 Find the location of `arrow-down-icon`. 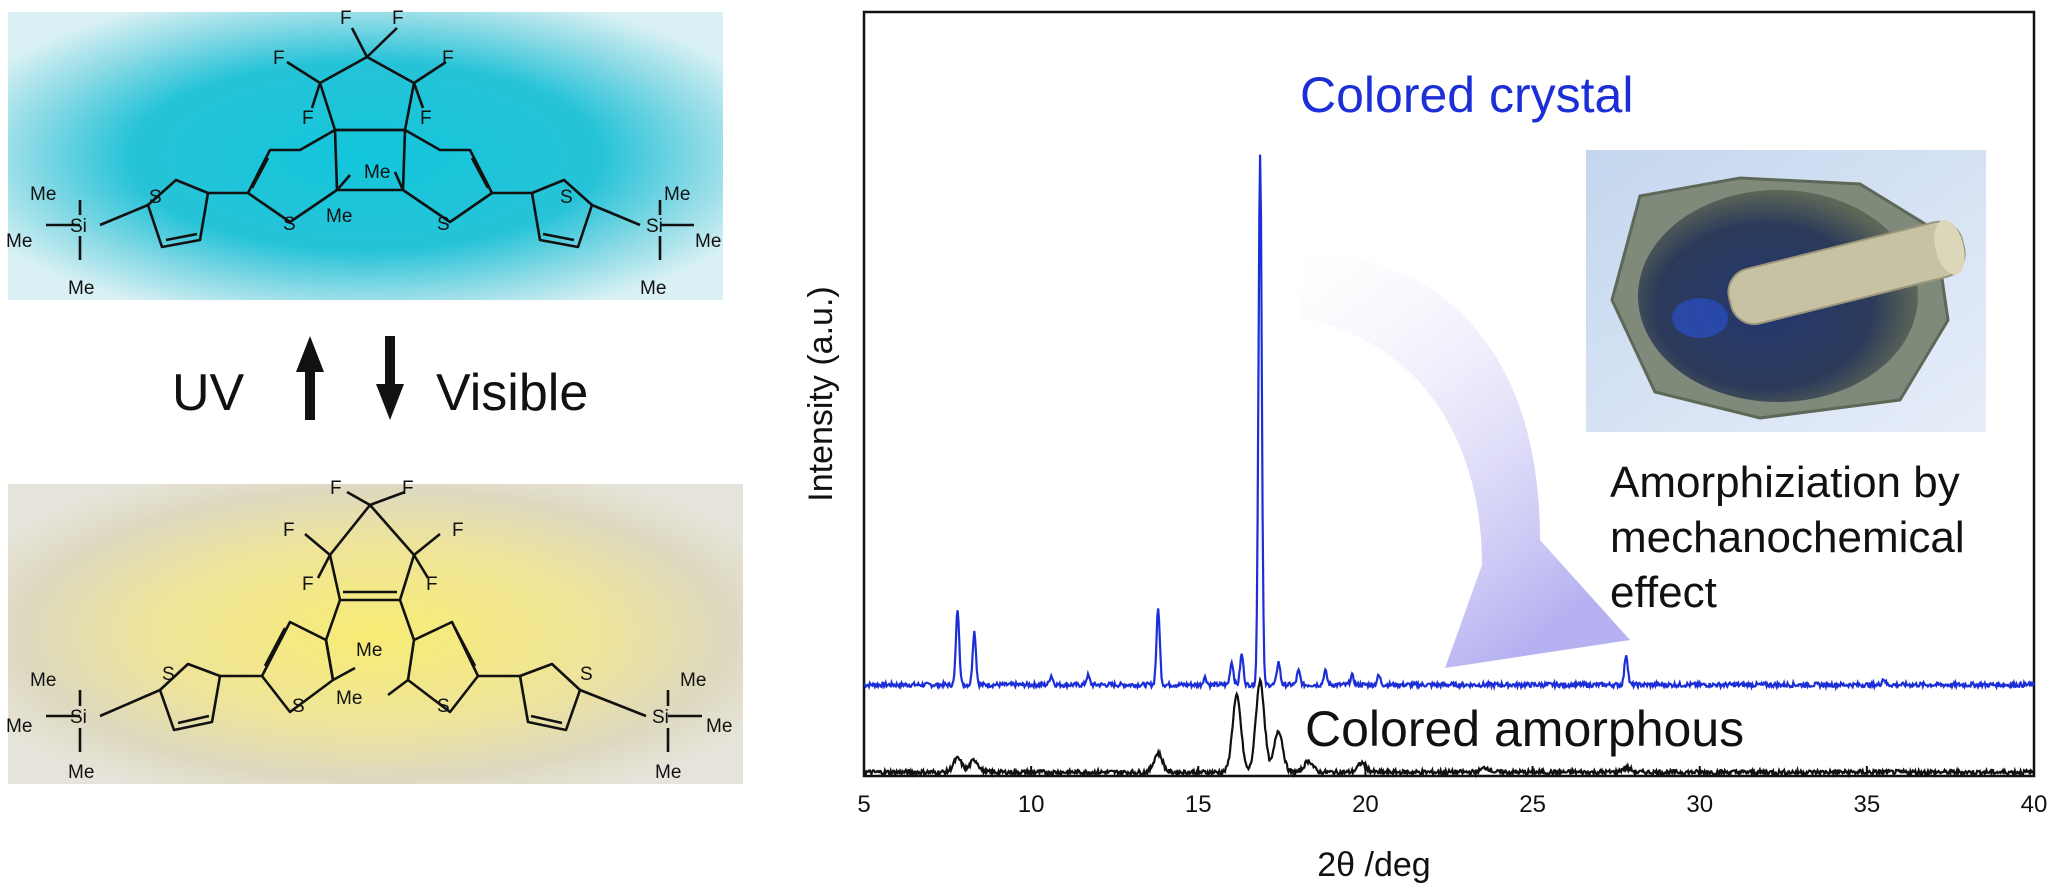

arrow-down-icon is located at coordinates (390, 378).